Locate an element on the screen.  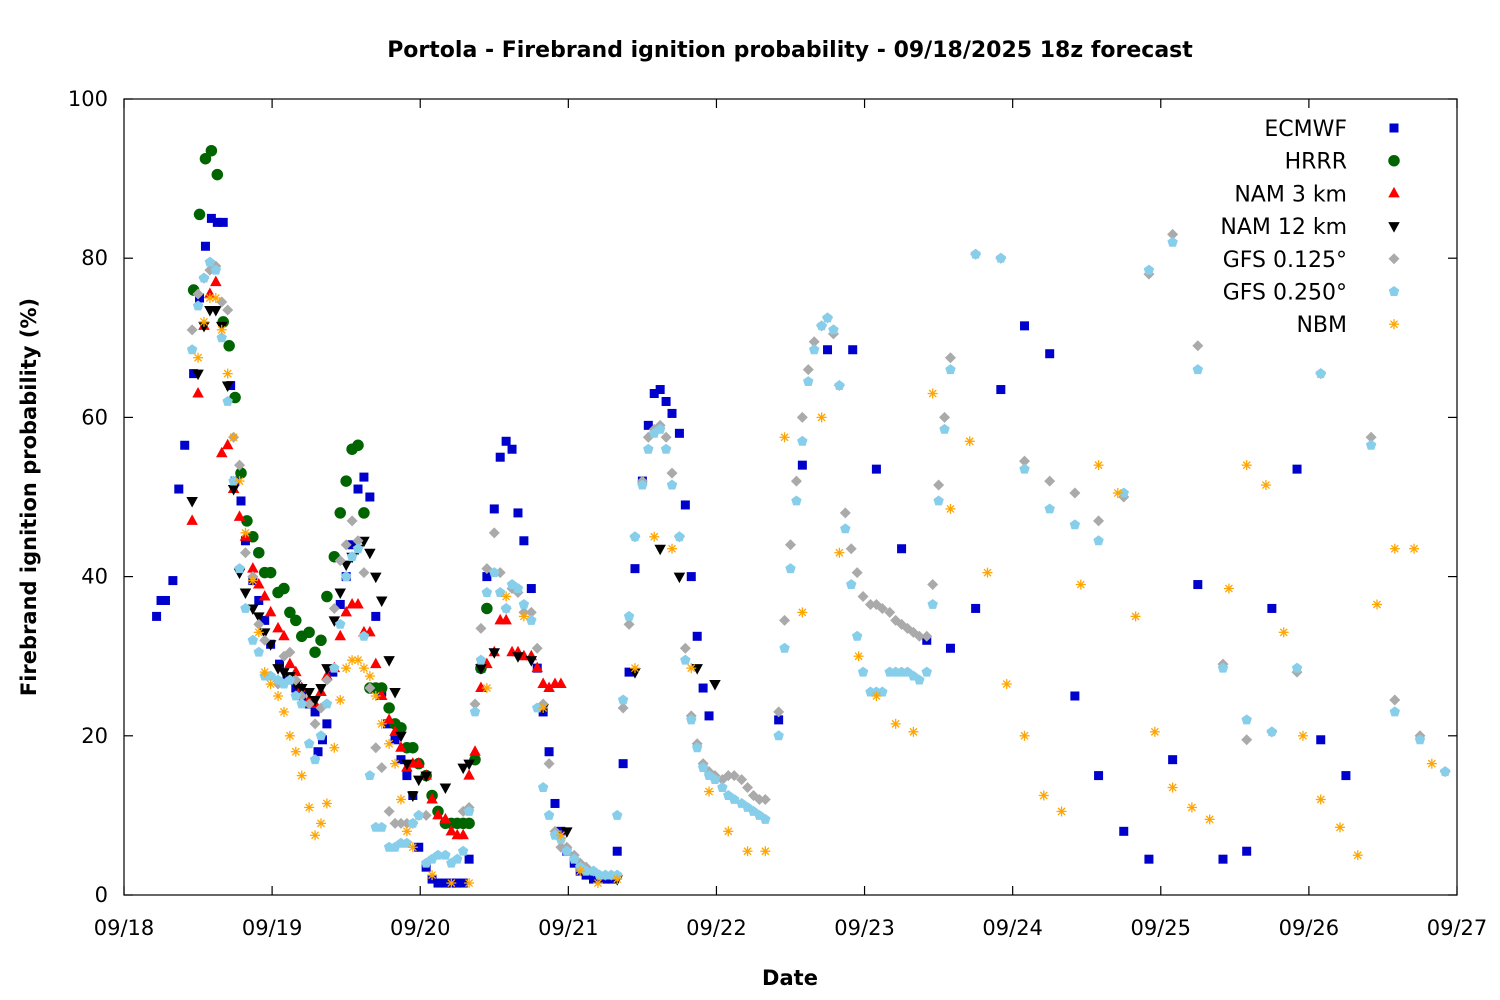
x-tick-label: 09/24 is located at coordinates (1012, 928).